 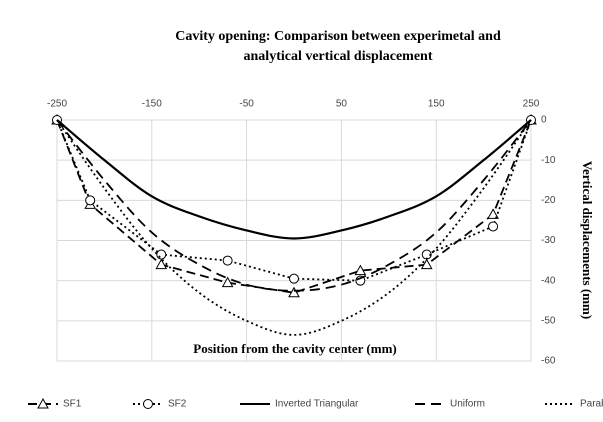 What do you see at coordinates (72, 404) in the screenshot?
I see `legend-label: SF1` at bounding box center [72, 404].